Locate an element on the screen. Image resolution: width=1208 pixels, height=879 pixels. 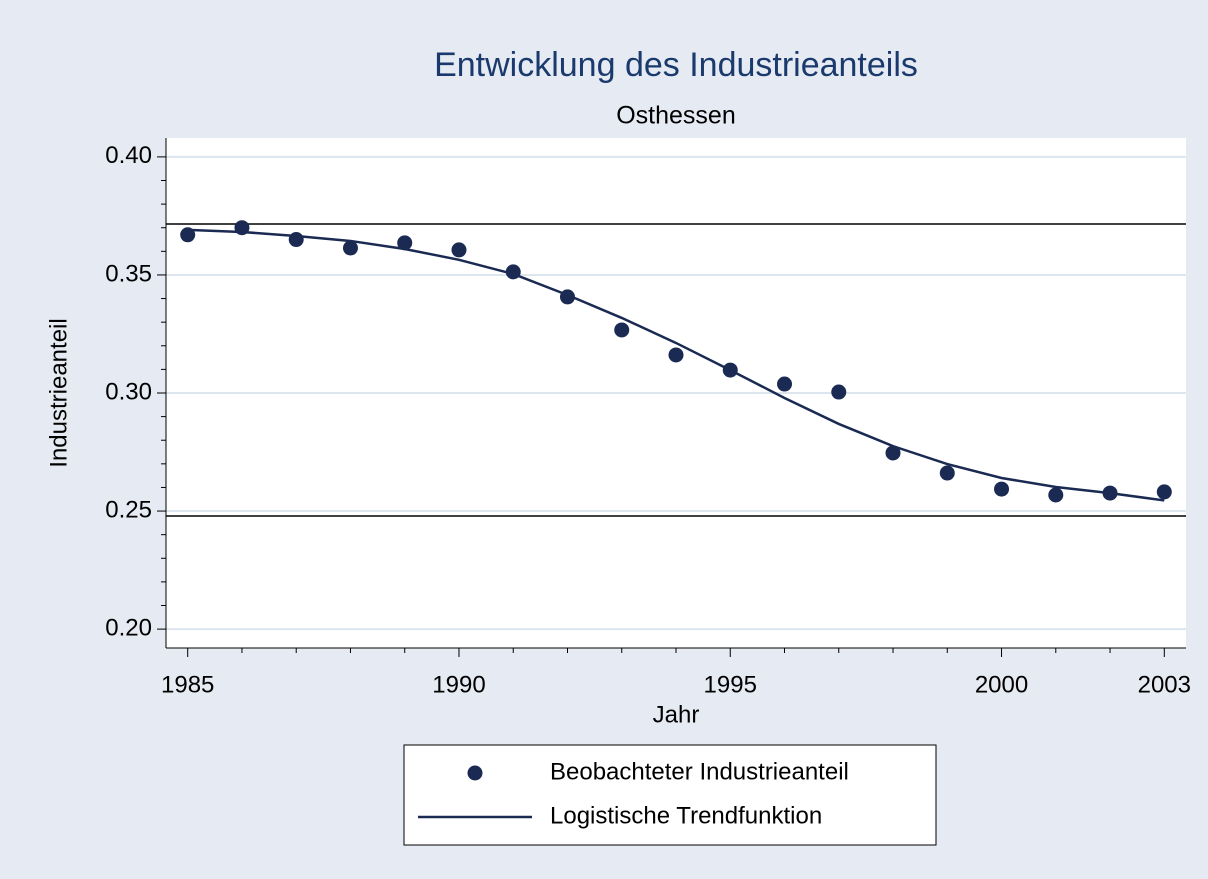
legend-label: Logistische Trendfunktion is located at coordinates (686, 815).